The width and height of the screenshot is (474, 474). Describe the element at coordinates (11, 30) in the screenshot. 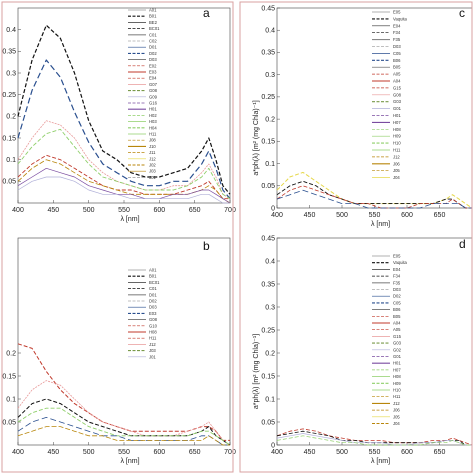

I see `y-tick-label: 0.4` at that location.